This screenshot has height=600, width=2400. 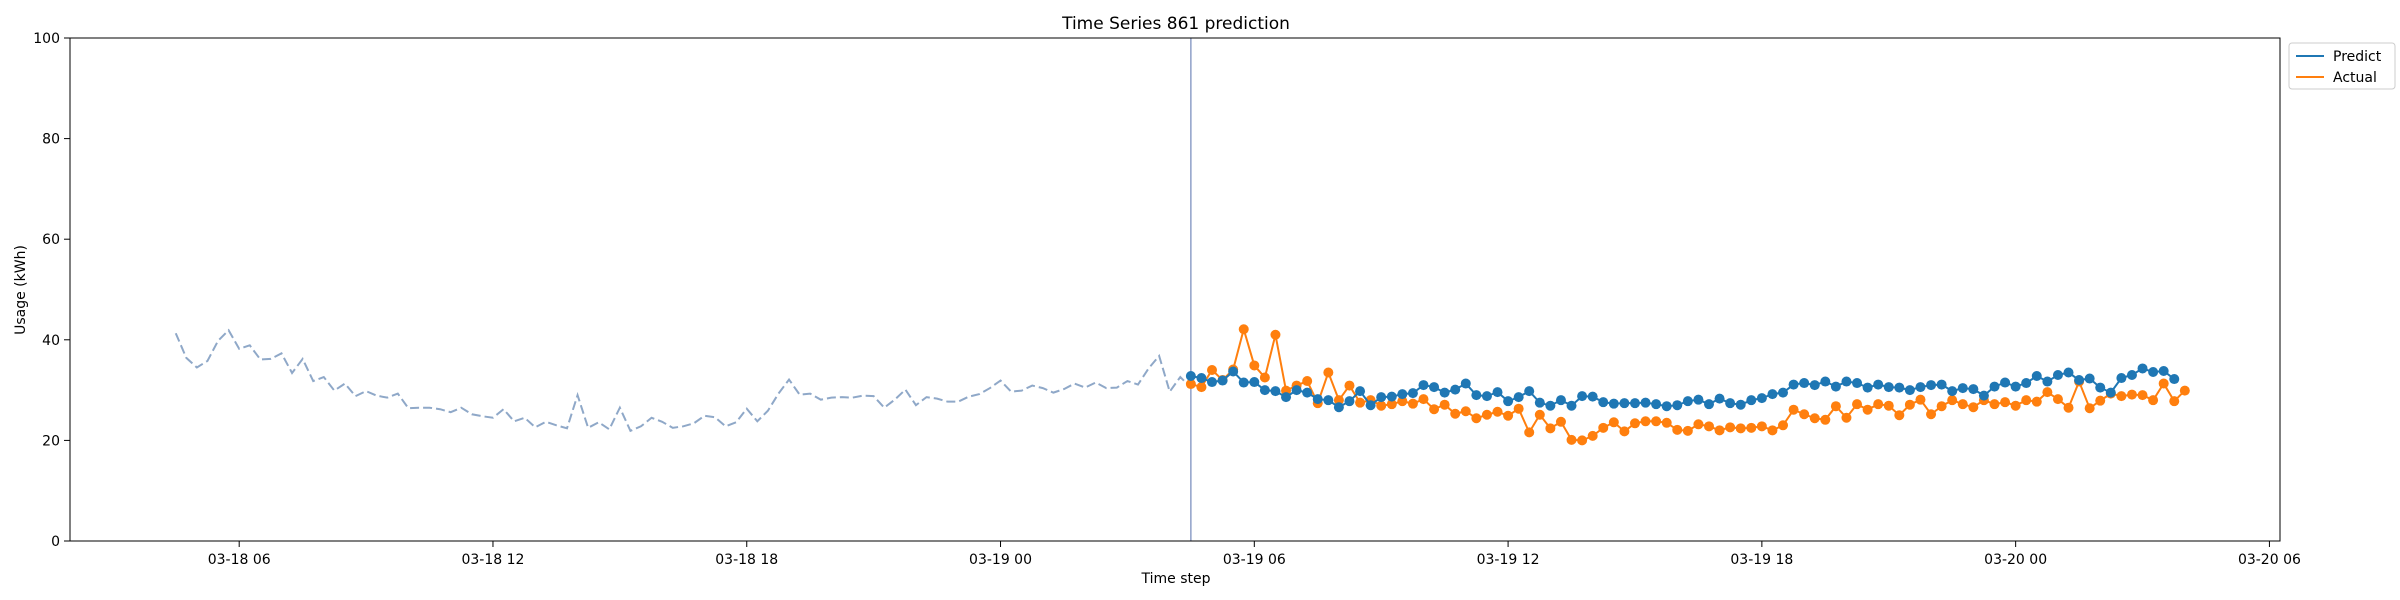 What do you see at coordinates (1000, 560) in the screenshot?
I see `x-tick-label-3: 03-19 00` at bounding box center [1000, 560].